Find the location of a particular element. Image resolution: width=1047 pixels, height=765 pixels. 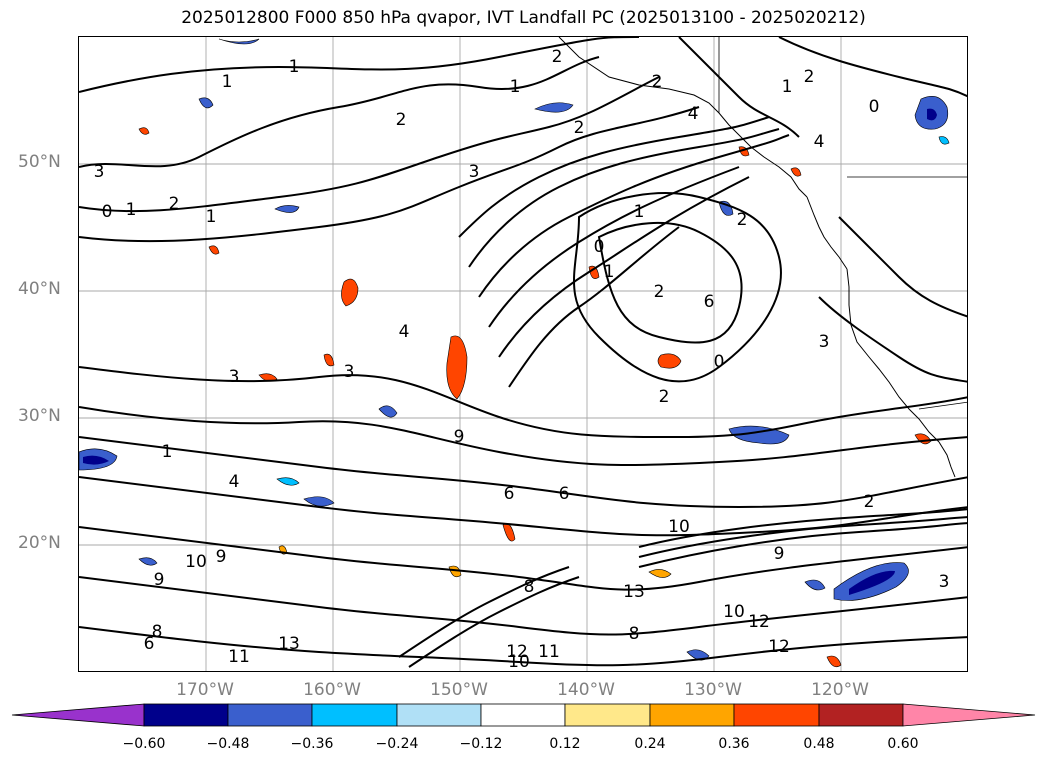

colorbar-tick: 0.36 is located at coordinates (734, 744).